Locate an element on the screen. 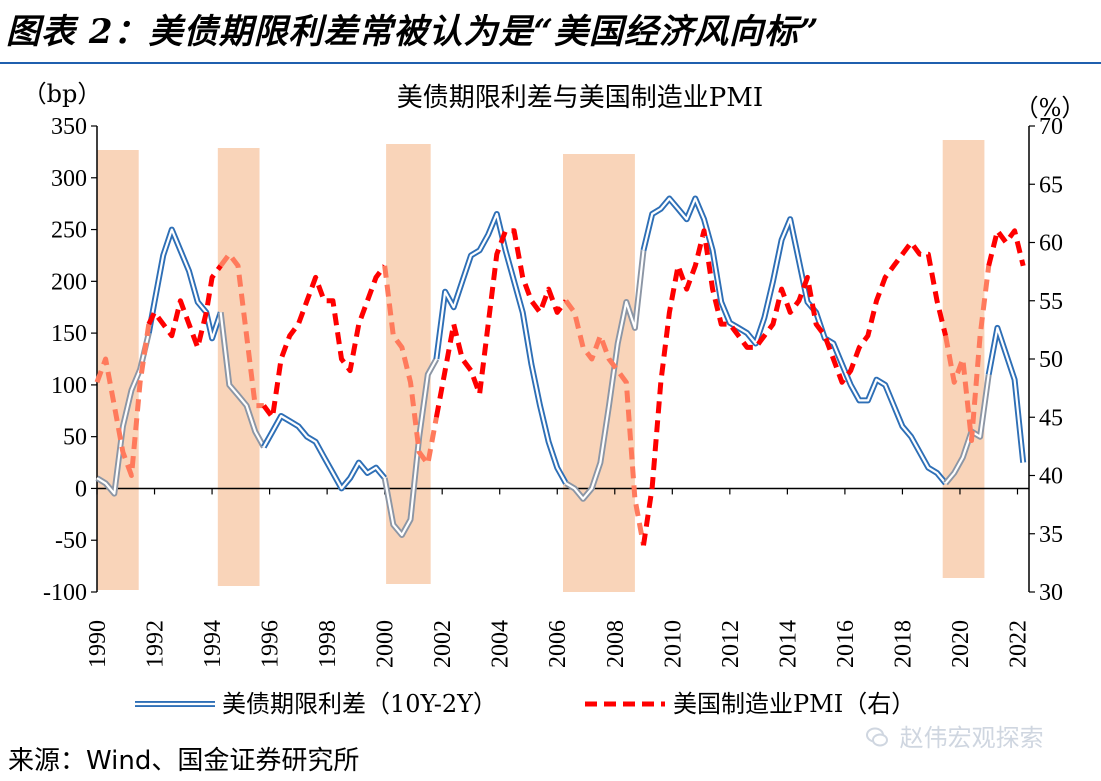 The image size is (1101, 781). right-tick-label: 70 is located at coordinates (1051, 127).